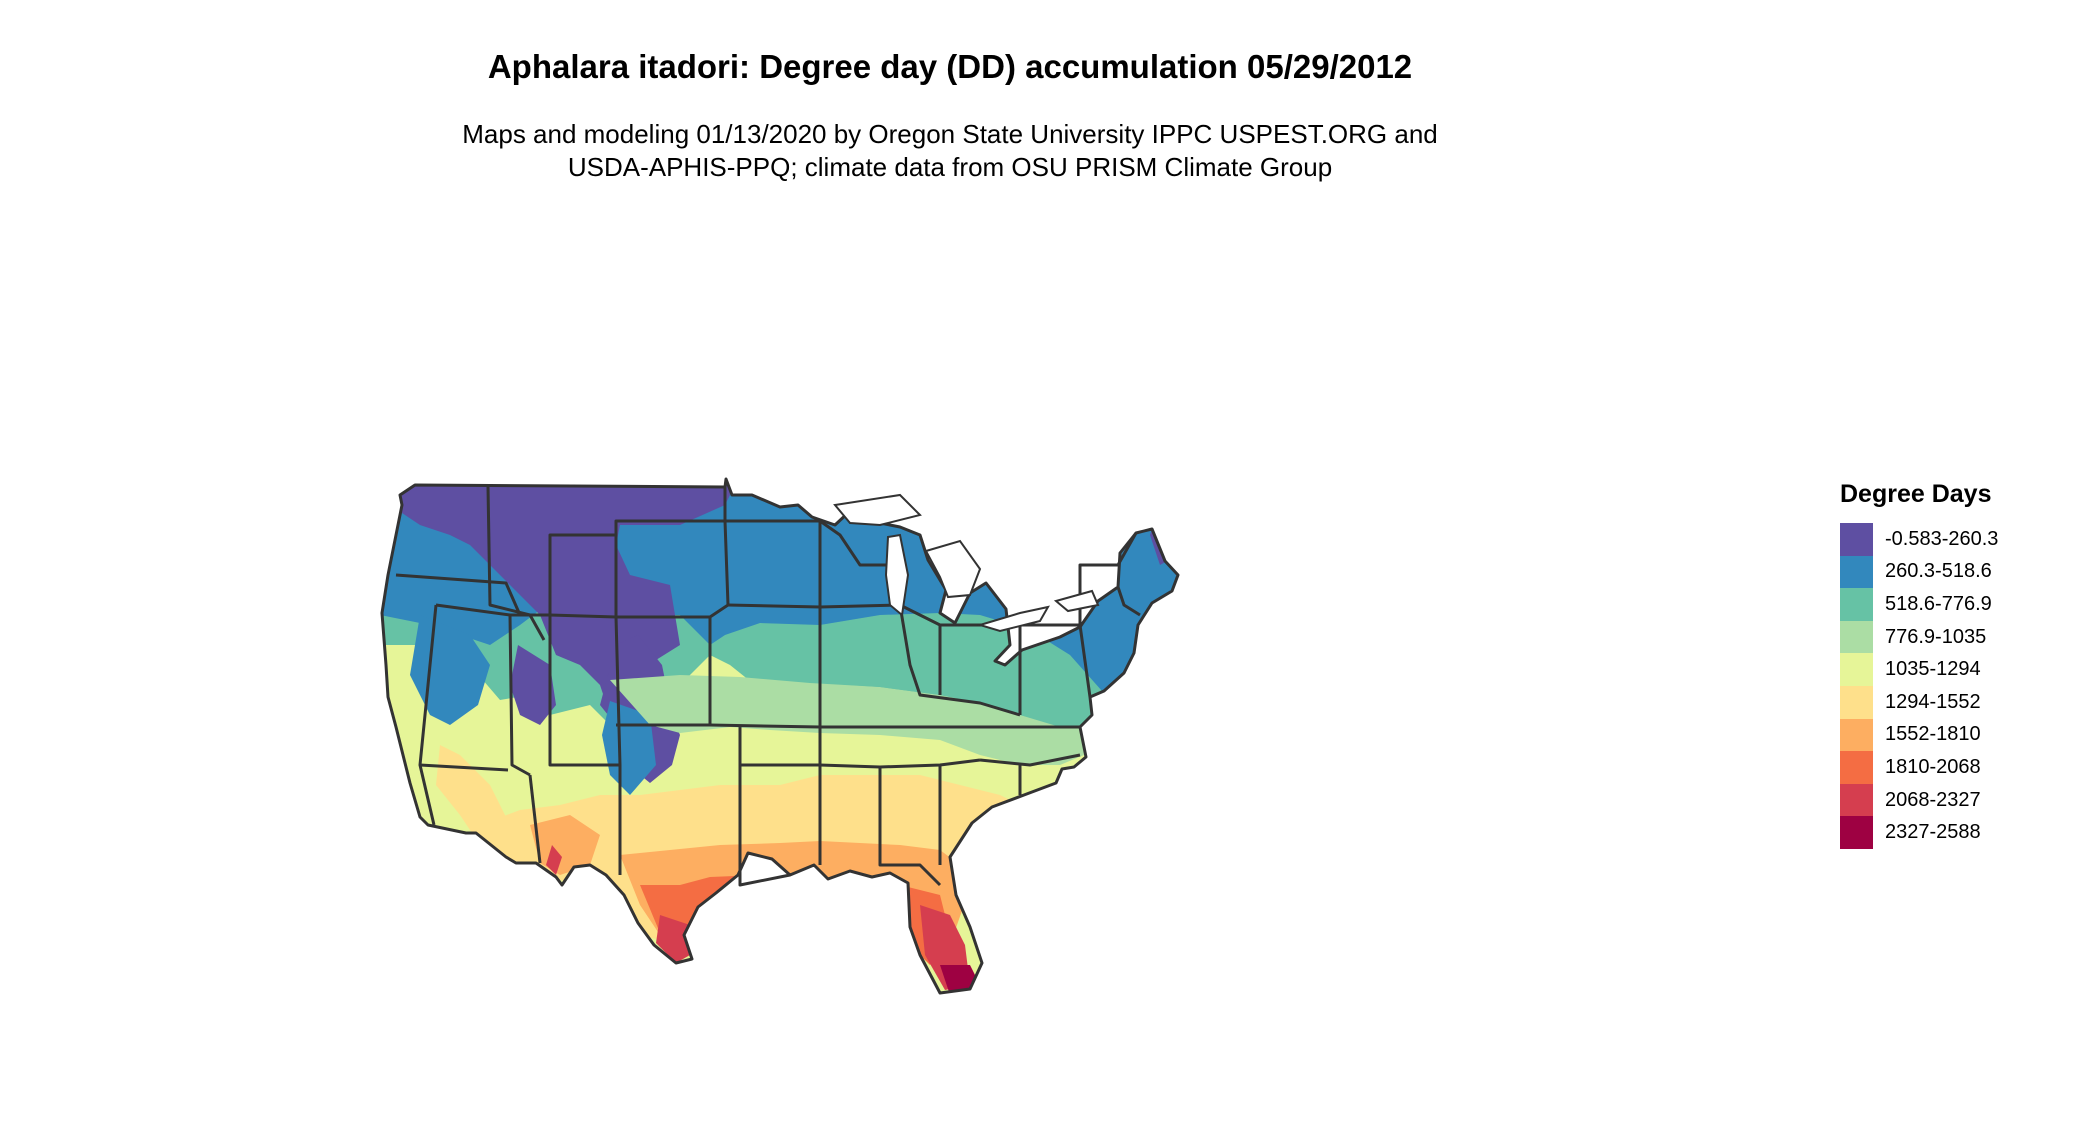 Image resolution: width=2100 pixels, height=1130 pixels. What do you see at coordinates (966, 563) in the screenshot?
I see `great-lakes` at bounding box center [966, 563].